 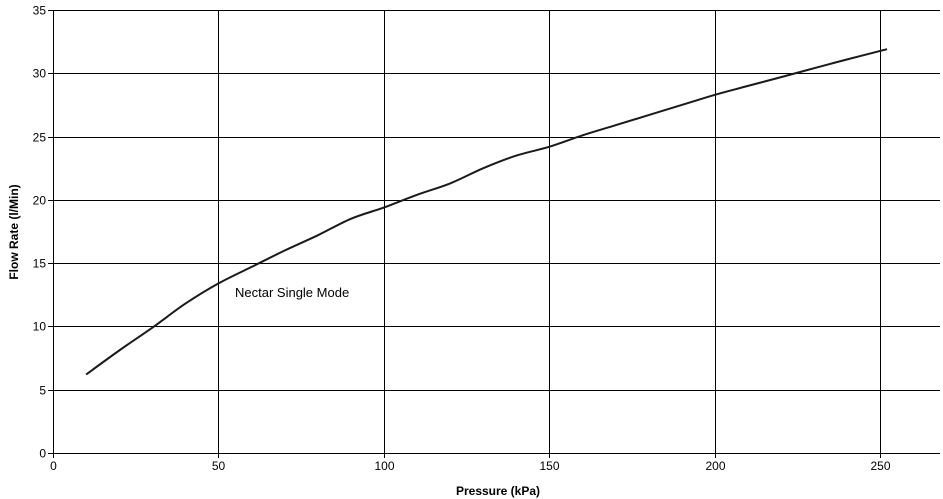 What do you see at coordinates (219, 466) in the screenshot?
I see `x-tick-label: 50` at bounding box center [219, 466].